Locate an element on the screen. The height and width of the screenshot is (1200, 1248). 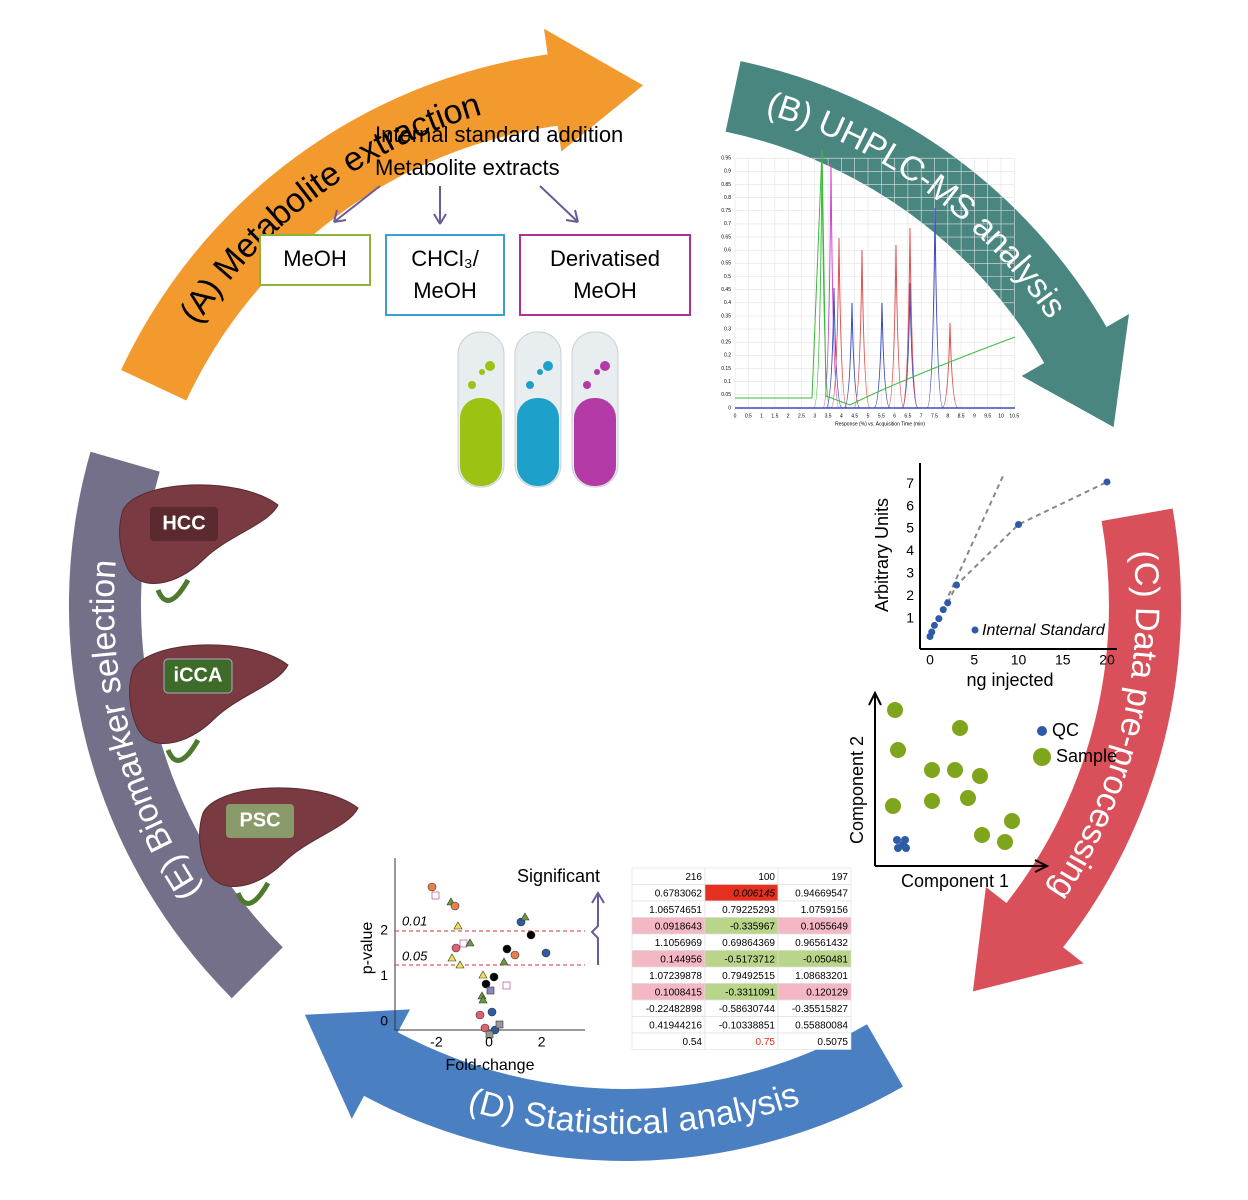
x-tick-label: 6 is located at coordinates (894, 416).